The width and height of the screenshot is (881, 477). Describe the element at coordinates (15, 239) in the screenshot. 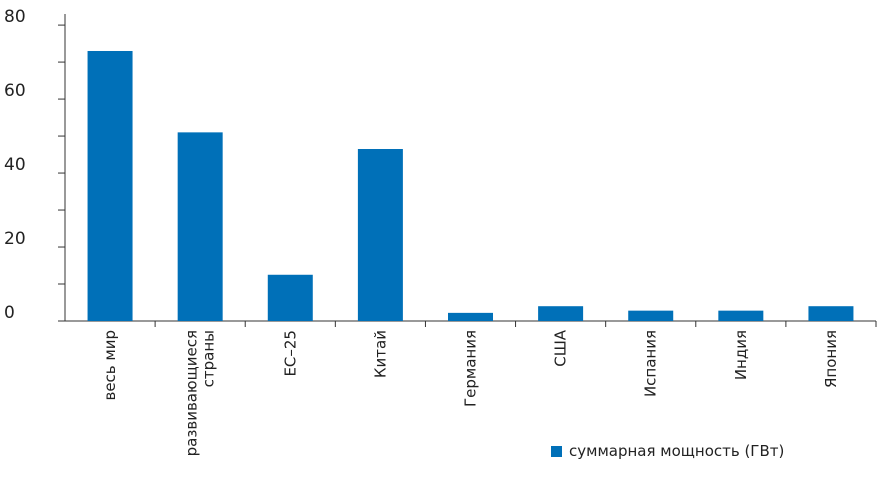

I see `y-tick-label: 20` at that location.